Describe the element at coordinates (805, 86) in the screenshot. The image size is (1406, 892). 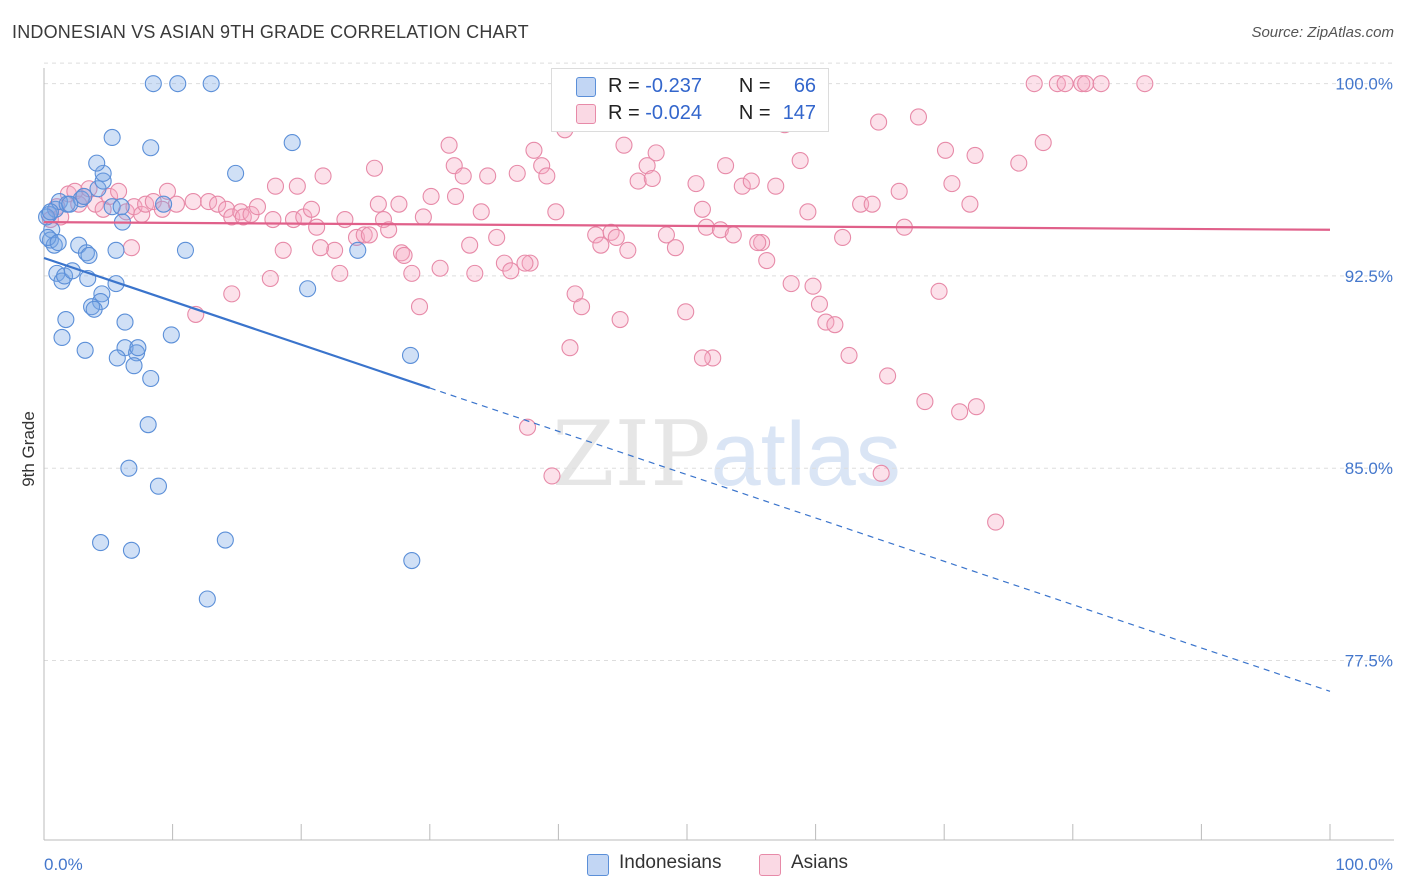
I see `n-value: 66` at that location.